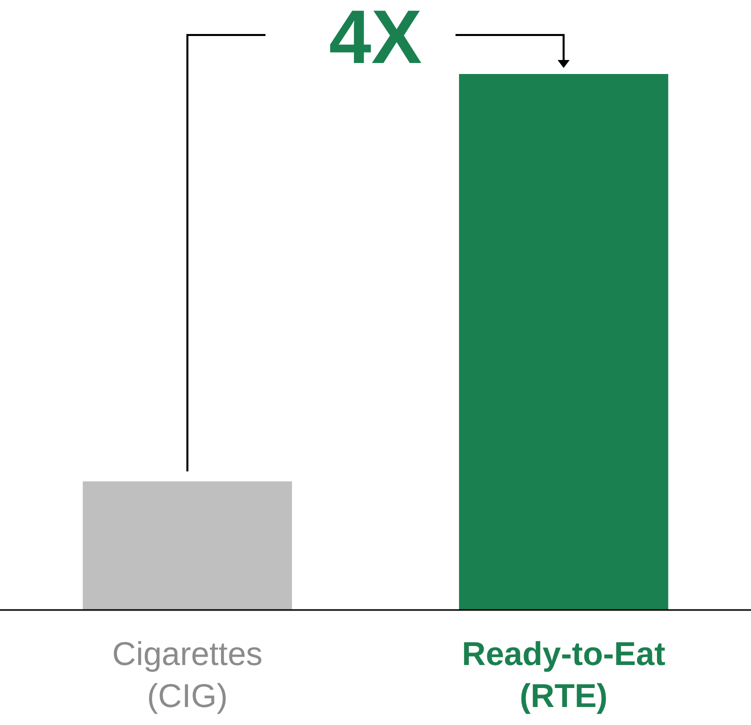 The width and height of the screenshot is (751, 725). I want to click on annotation: 4X, so click(375, 40).